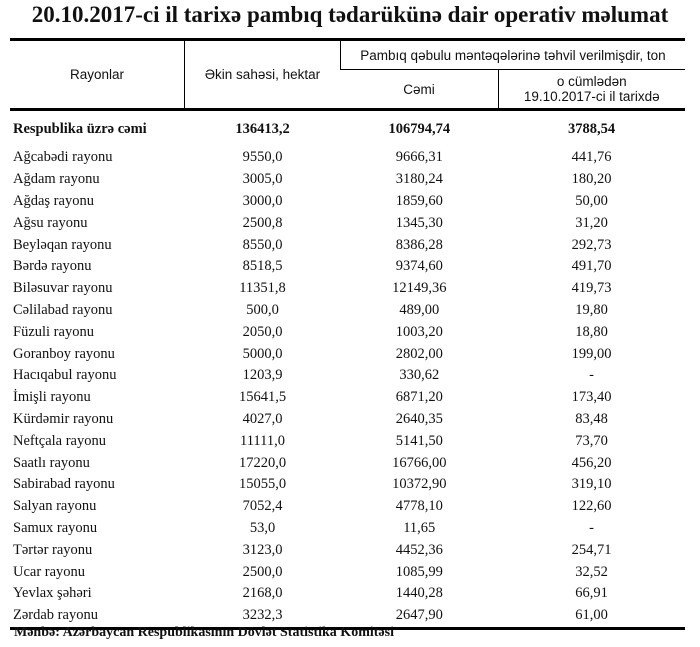 The height and width of the screenshot is (647, 700). Describe the element at coordinates (419, 309) in the screenshot. I see `cell-total: 489,00` at that location.